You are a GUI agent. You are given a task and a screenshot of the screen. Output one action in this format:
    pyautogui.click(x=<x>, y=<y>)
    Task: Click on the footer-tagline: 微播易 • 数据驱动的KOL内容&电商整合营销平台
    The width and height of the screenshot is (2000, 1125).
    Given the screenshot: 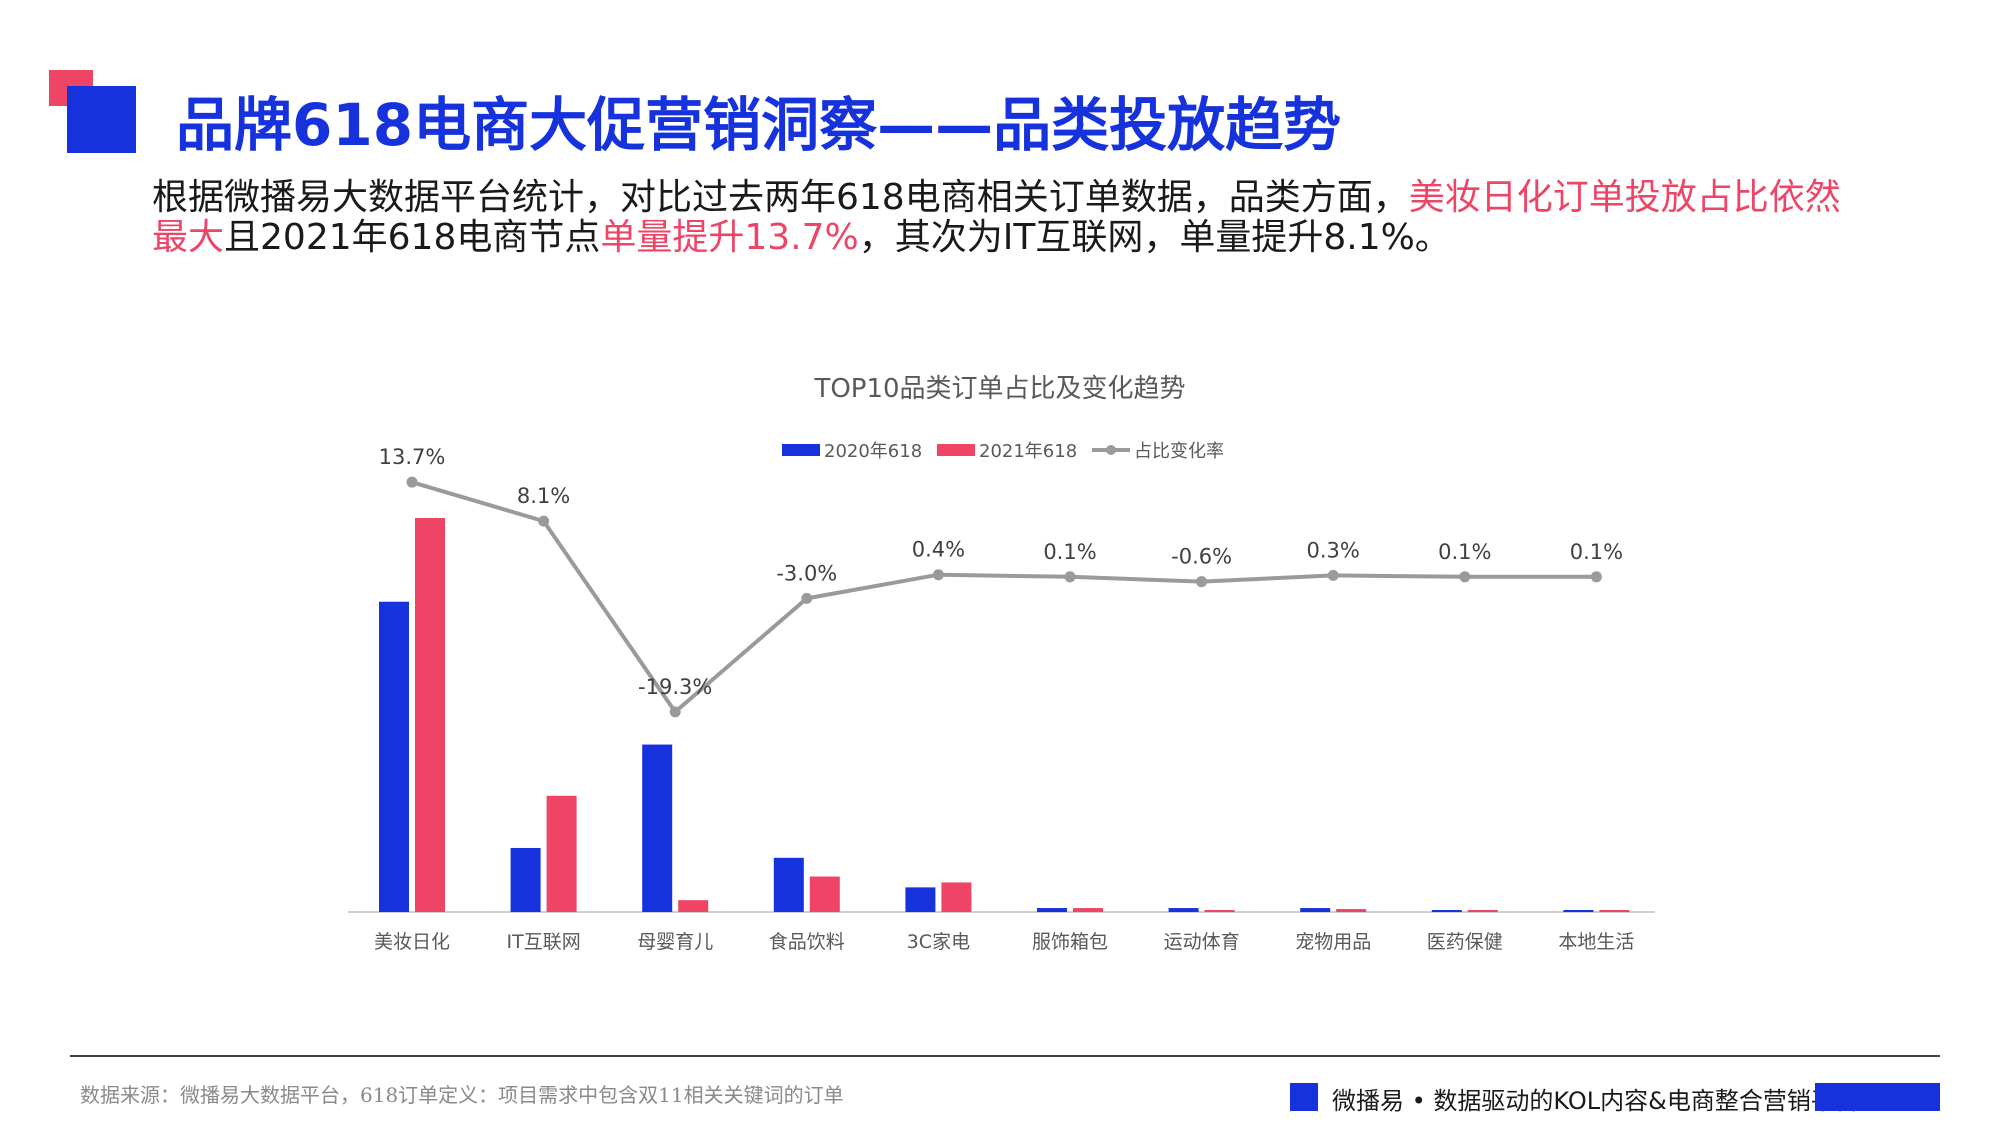 What is the action you would take?
    pyautogui.click(x=1595, y=1101)
    